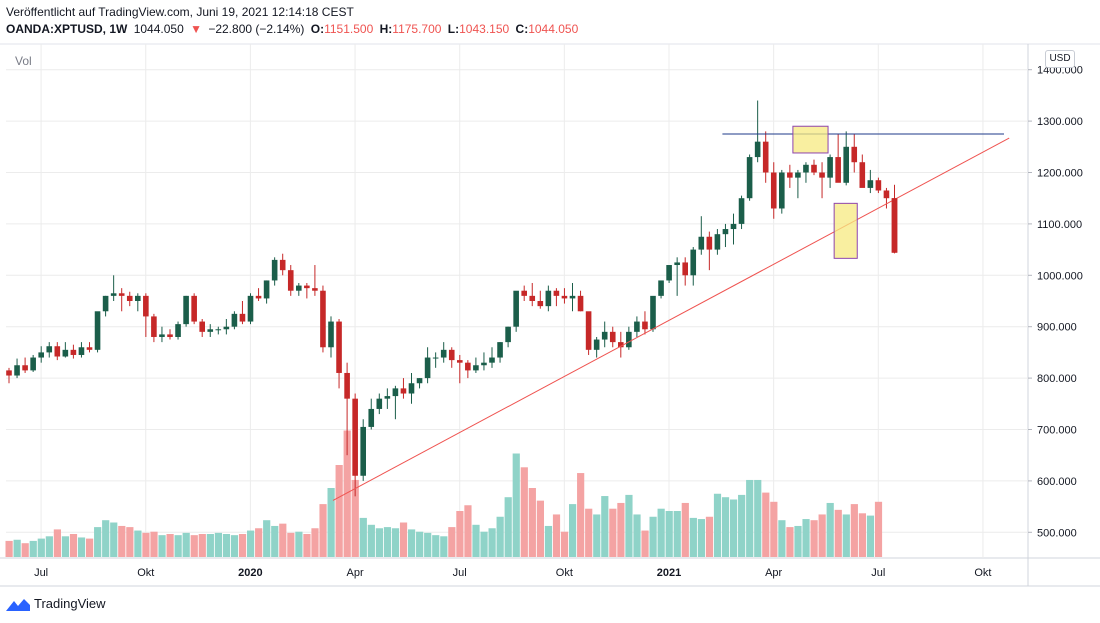  I want to click on highlight-box-top, so click(810, 139).